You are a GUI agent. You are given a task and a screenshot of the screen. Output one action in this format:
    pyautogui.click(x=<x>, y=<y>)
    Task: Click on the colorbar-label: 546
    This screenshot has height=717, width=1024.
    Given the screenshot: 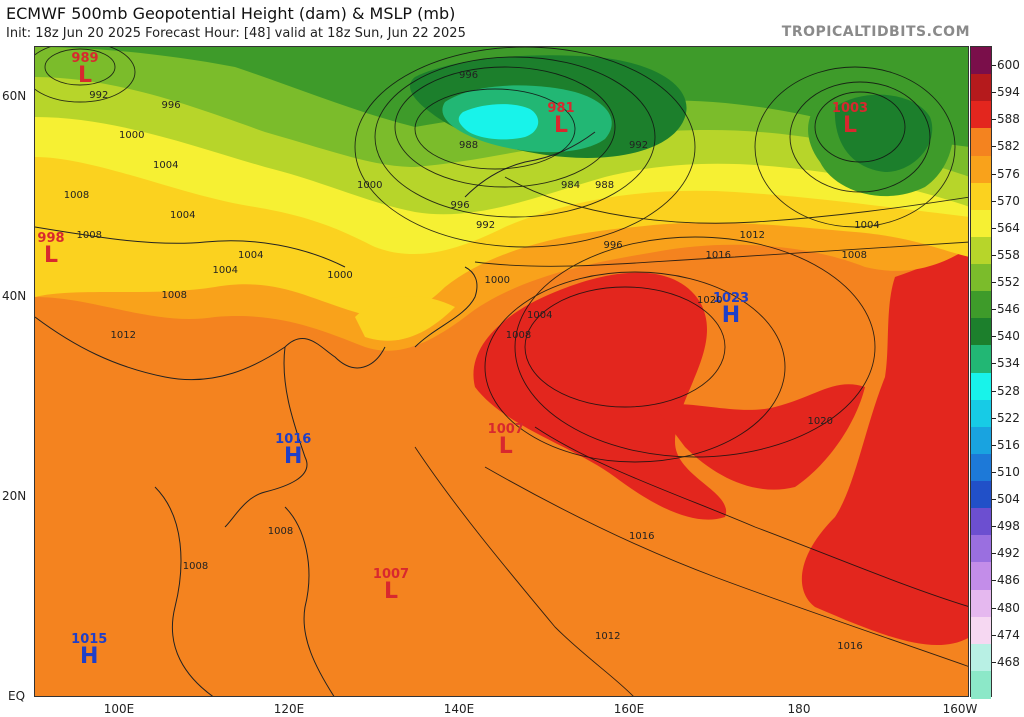 What is the action you would take?
    pyautogui.click(x=1006, y=309)
    